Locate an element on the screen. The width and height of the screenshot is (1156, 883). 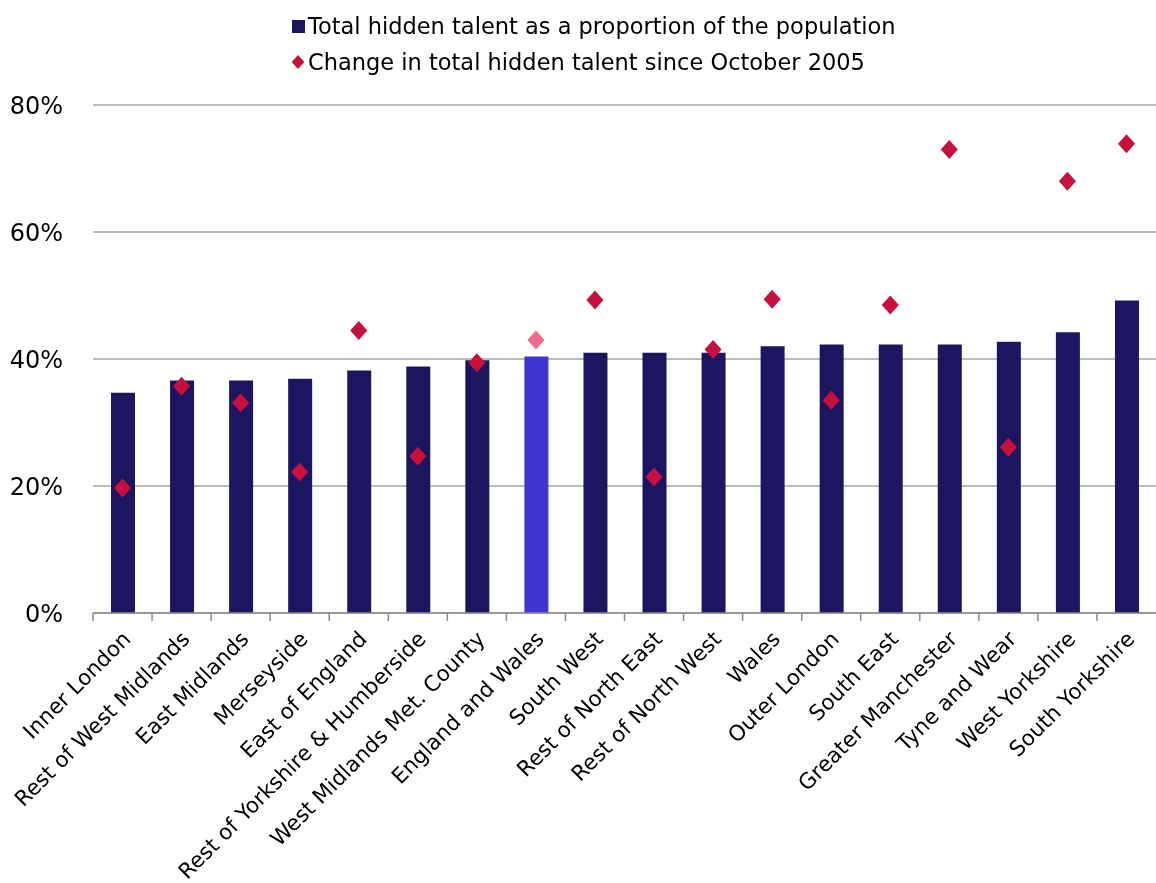
y-tick-label: 20% is located at coordinates (36, 486).